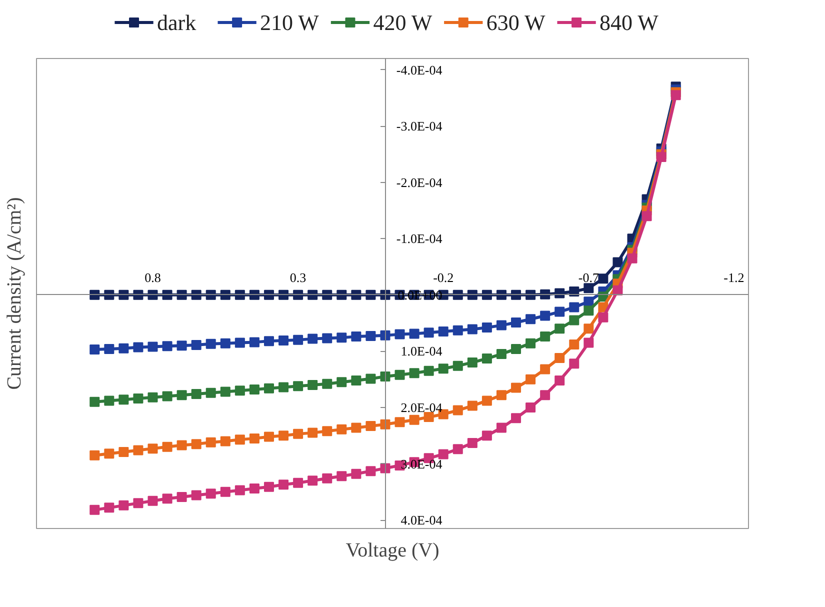 The width and height of the screenshot is (825, 607). Describe the element at coordinates (419, 238) in the screenshot. I see `y-tick-label: -1.0E-04` at that location.